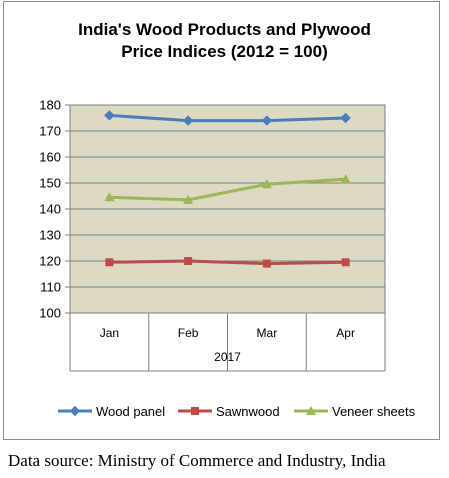 Image resolution: width=449 pixels, height=478 pixels. I want to click on legend-marker-veneer-sheets, so click(311, 410).